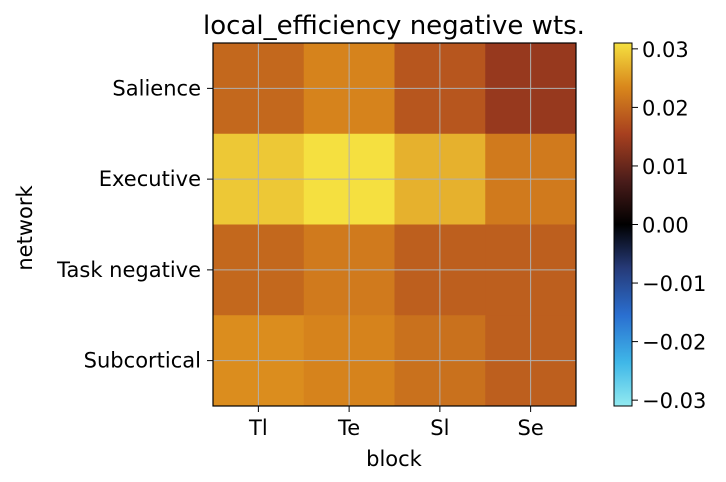  Describe the element at coordinates (439, 428) in the screenshot. I see `x-tick-label: Sl` at that location.